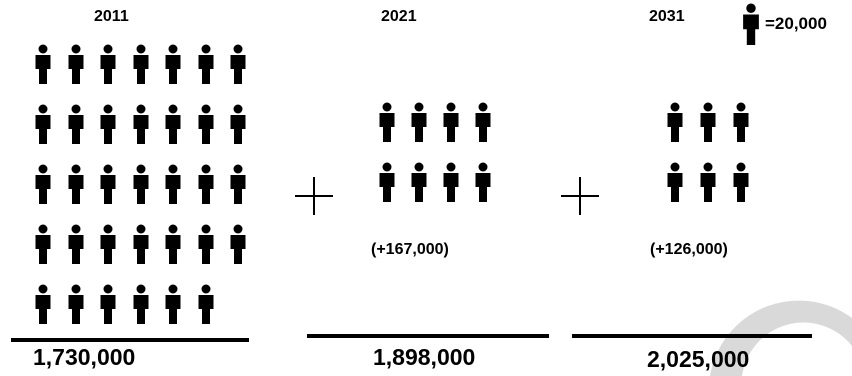 Image resolution: width=852 pixels, height=376 pixels. I want to click on icon-group-2031, so click(711, 152).